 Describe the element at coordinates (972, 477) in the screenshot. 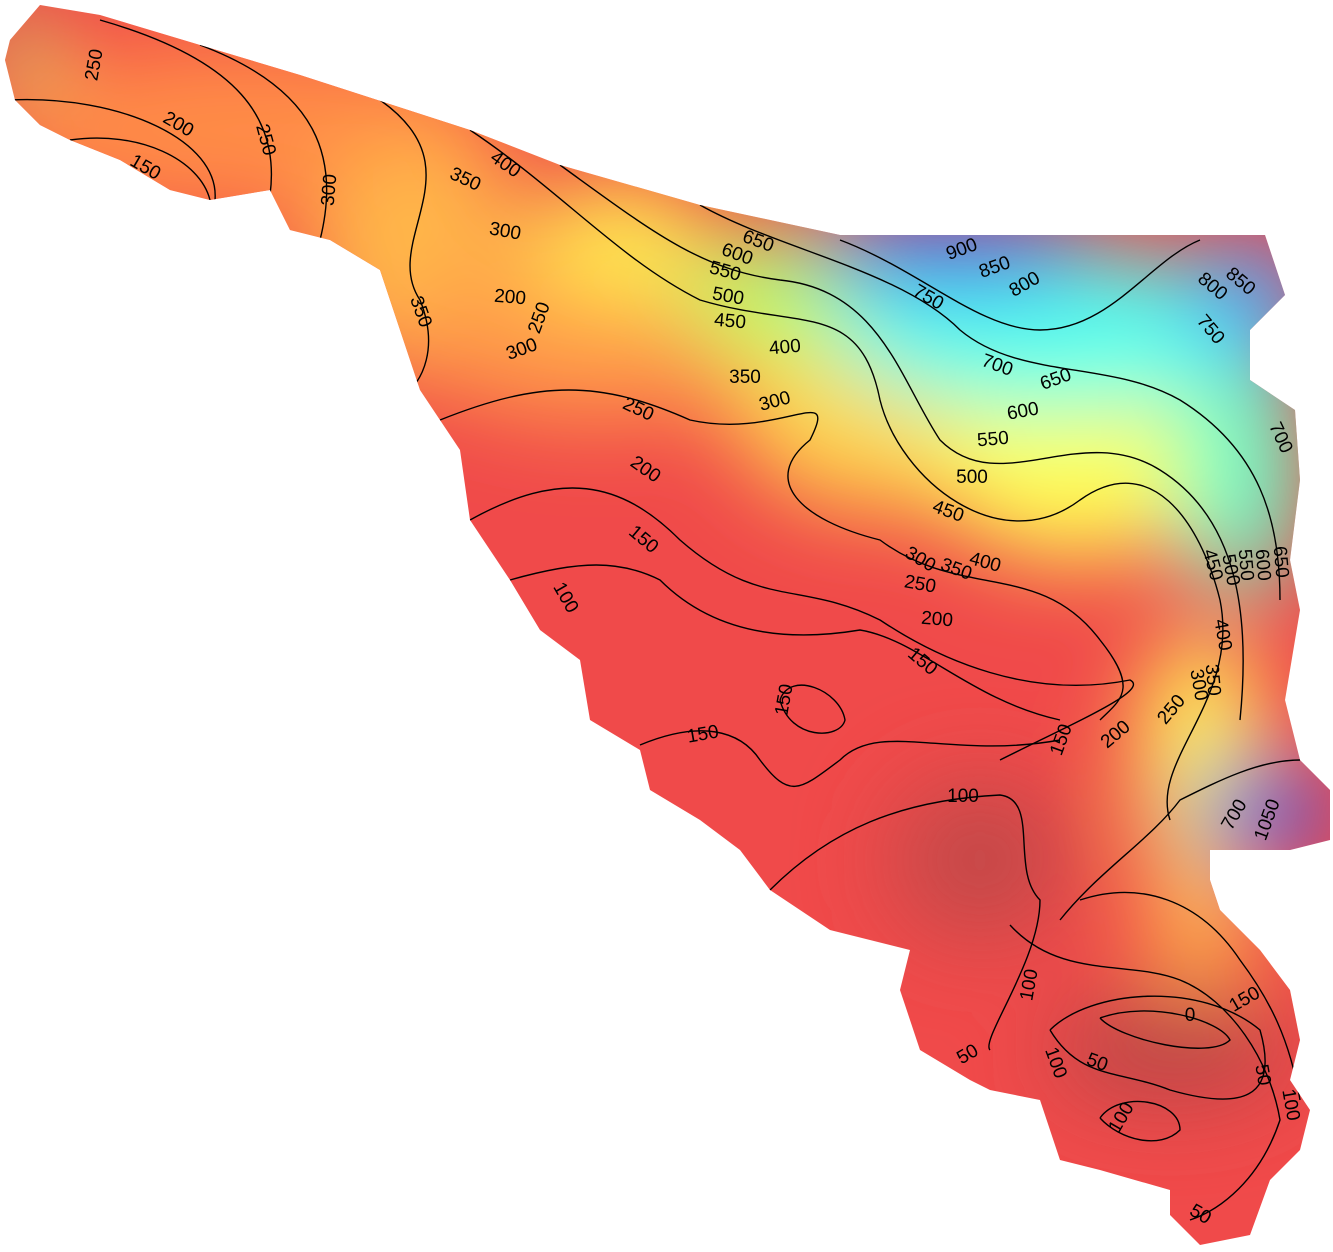

I see `contour-label: 500` at that location.